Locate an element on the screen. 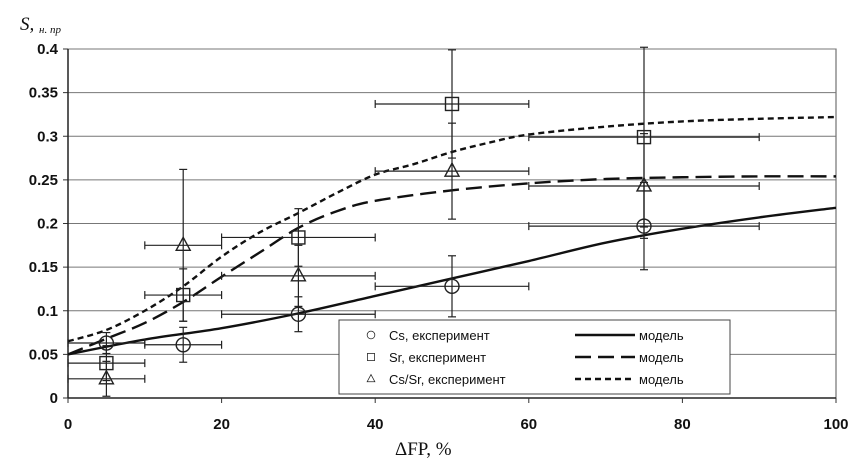 The image size is (857, 466). x-tick-label: 0 is located at coordinates (68, 424).